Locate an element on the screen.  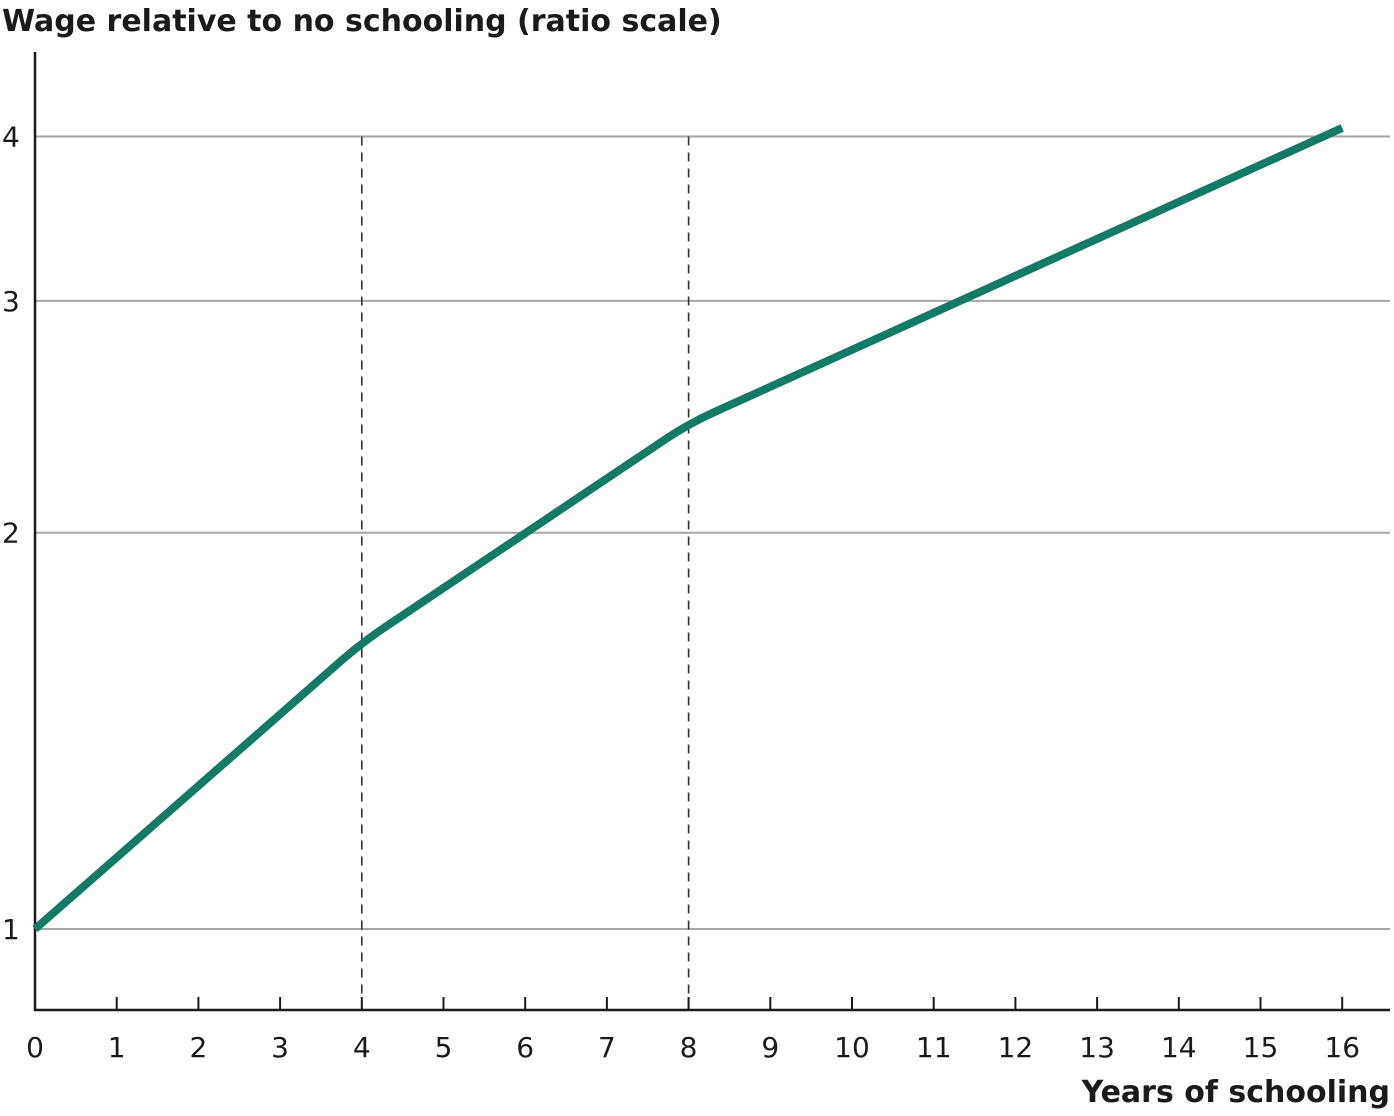
x-tick-label-14: 14 is located at coordinates (1179, 1047).